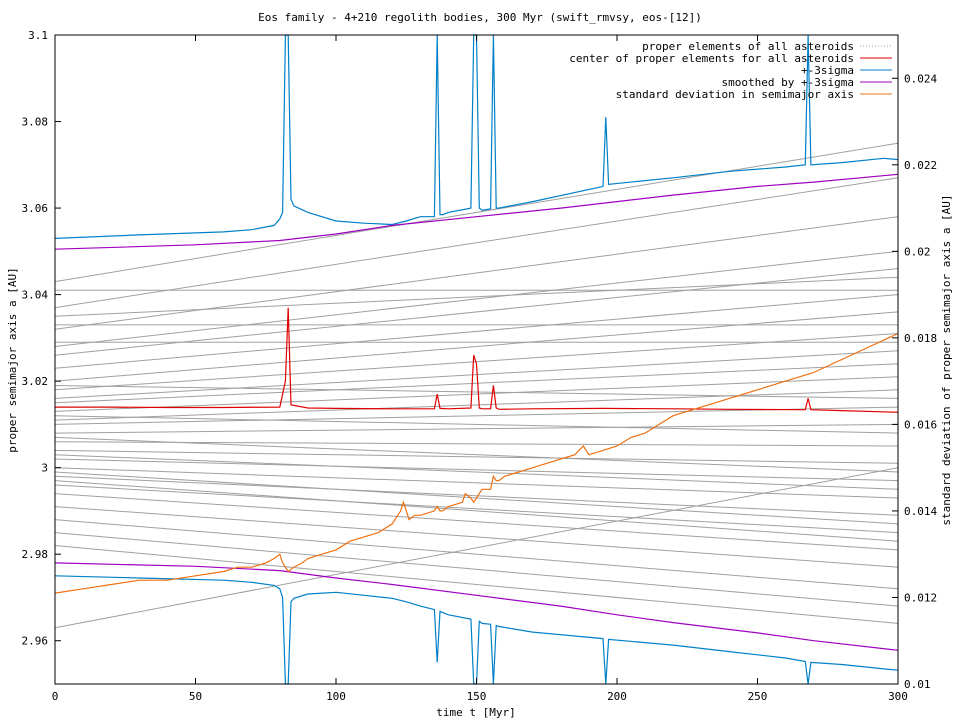 The width and height of the screenshot is (960, 720). Describe the element at coordinates (917, 684) in the screenshot. I see `y2-tick-label: 0.01` at that location.